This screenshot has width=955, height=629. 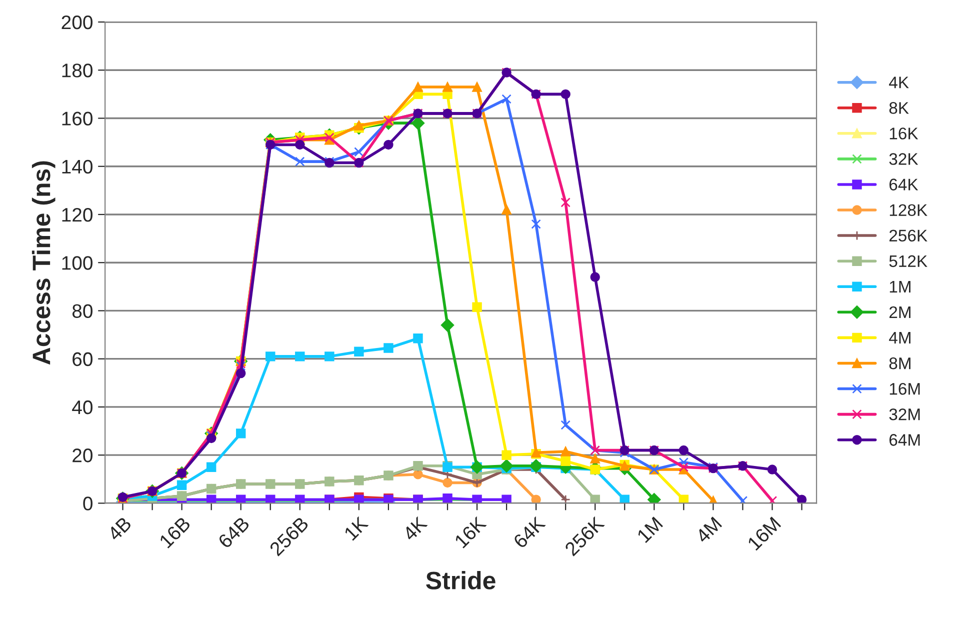 What do you see at coordinates (82, 407) in the screenshot?
I see `y-tick-label: 40` at bounding box center [82, 407].